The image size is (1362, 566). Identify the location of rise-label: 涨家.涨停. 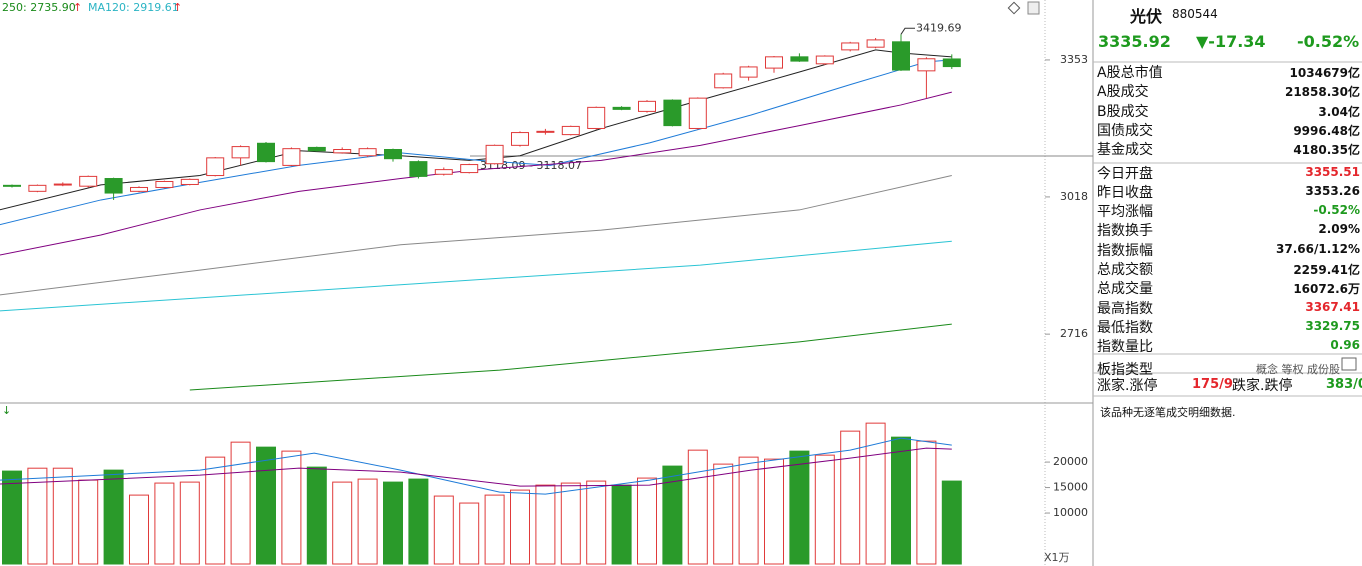
(1127, 386).